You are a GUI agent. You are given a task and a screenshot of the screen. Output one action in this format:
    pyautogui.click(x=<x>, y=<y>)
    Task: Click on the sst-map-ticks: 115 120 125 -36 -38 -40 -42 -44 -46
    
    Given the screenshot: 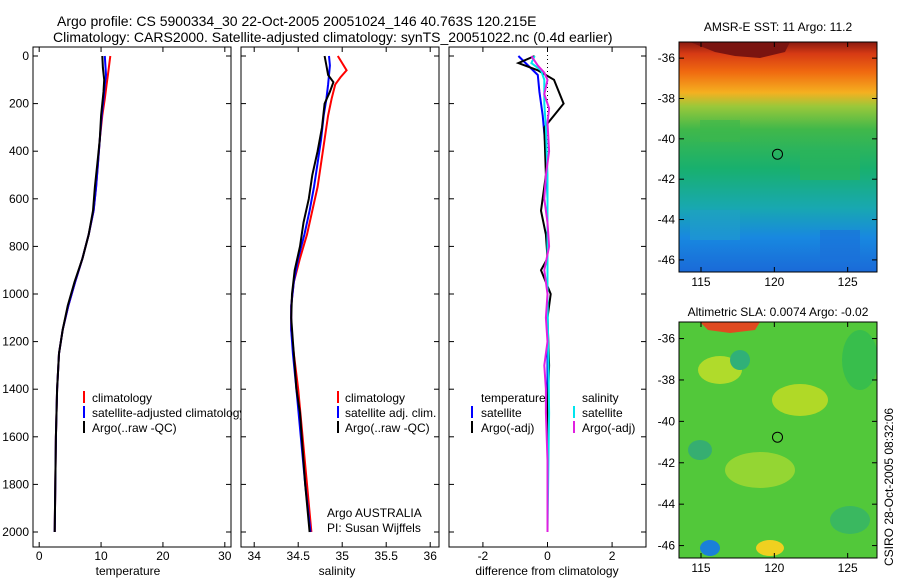 What is the action you would take?
    pyautogui.click(x=767, y=165)
    